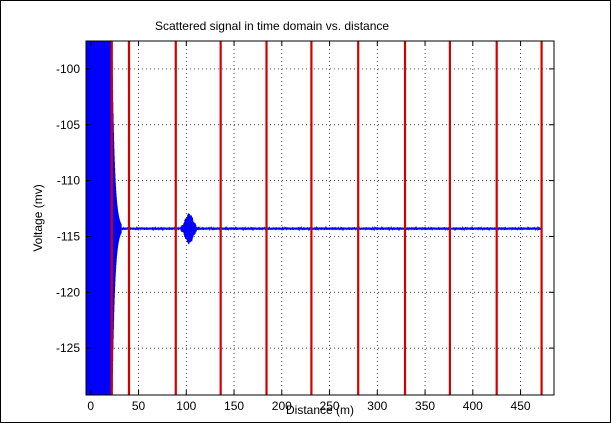 The image size is (611, 423). What do you see at coordinates (330, 406) in the screenshot?
I see `x-tick-label: 250` at bounding box center [330, 406].